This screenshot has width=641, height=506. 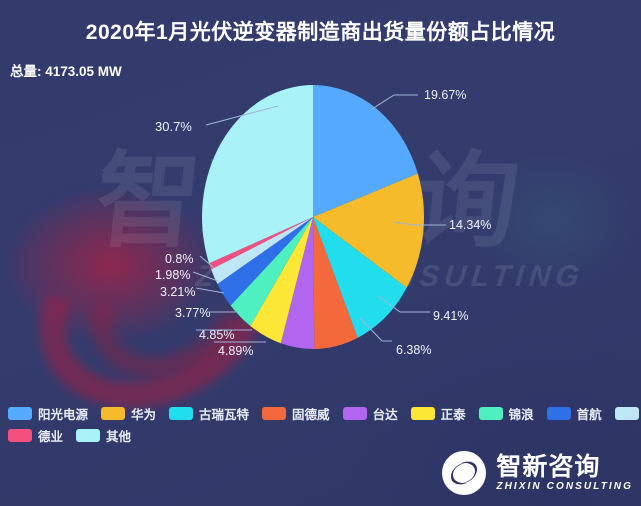 What do you see at coordinates (311, 414) in the screenshot?
I see `legend-item-label: 固德威` at bounding box center [311, 414].